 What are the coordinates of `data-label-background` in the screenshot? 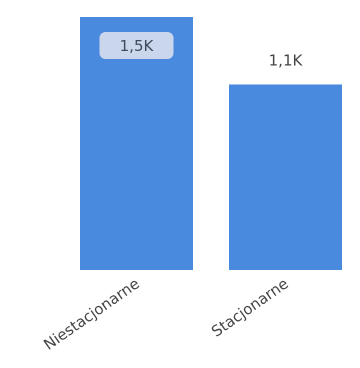 It's located at (136, 45).